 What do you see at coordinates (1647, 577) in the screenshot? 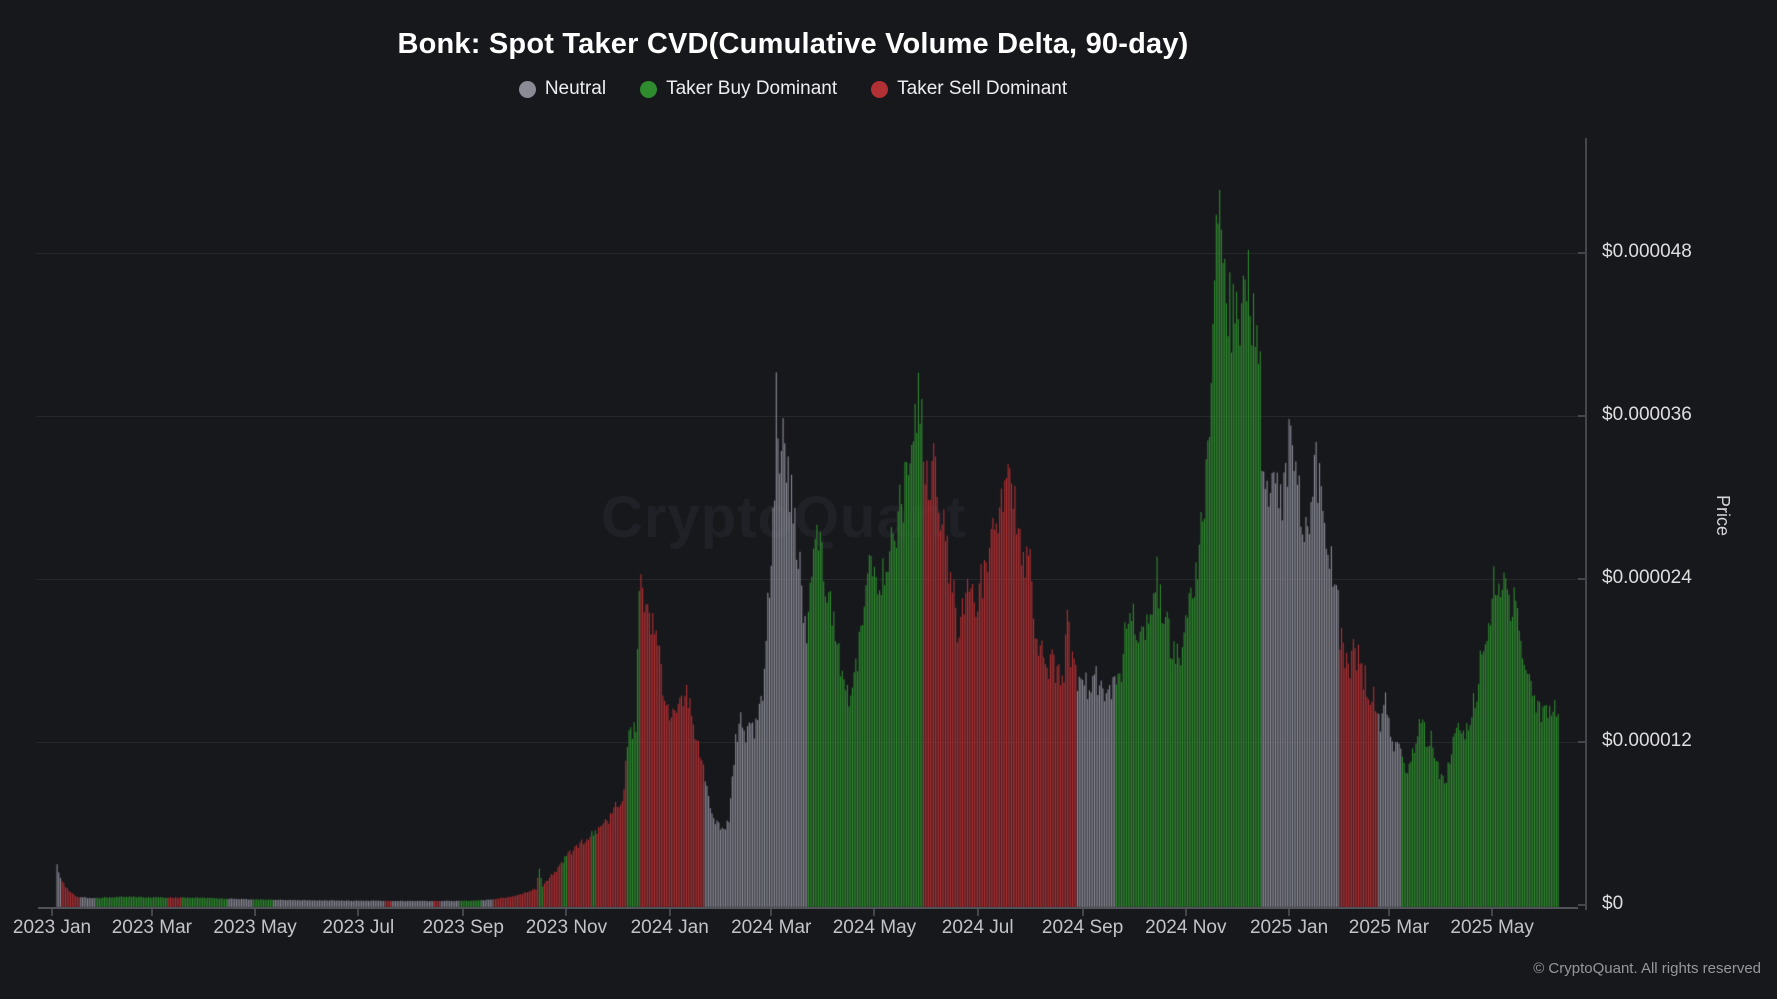
I see `price-axis-label: $0.000024` at bounding box center [1647, 577].